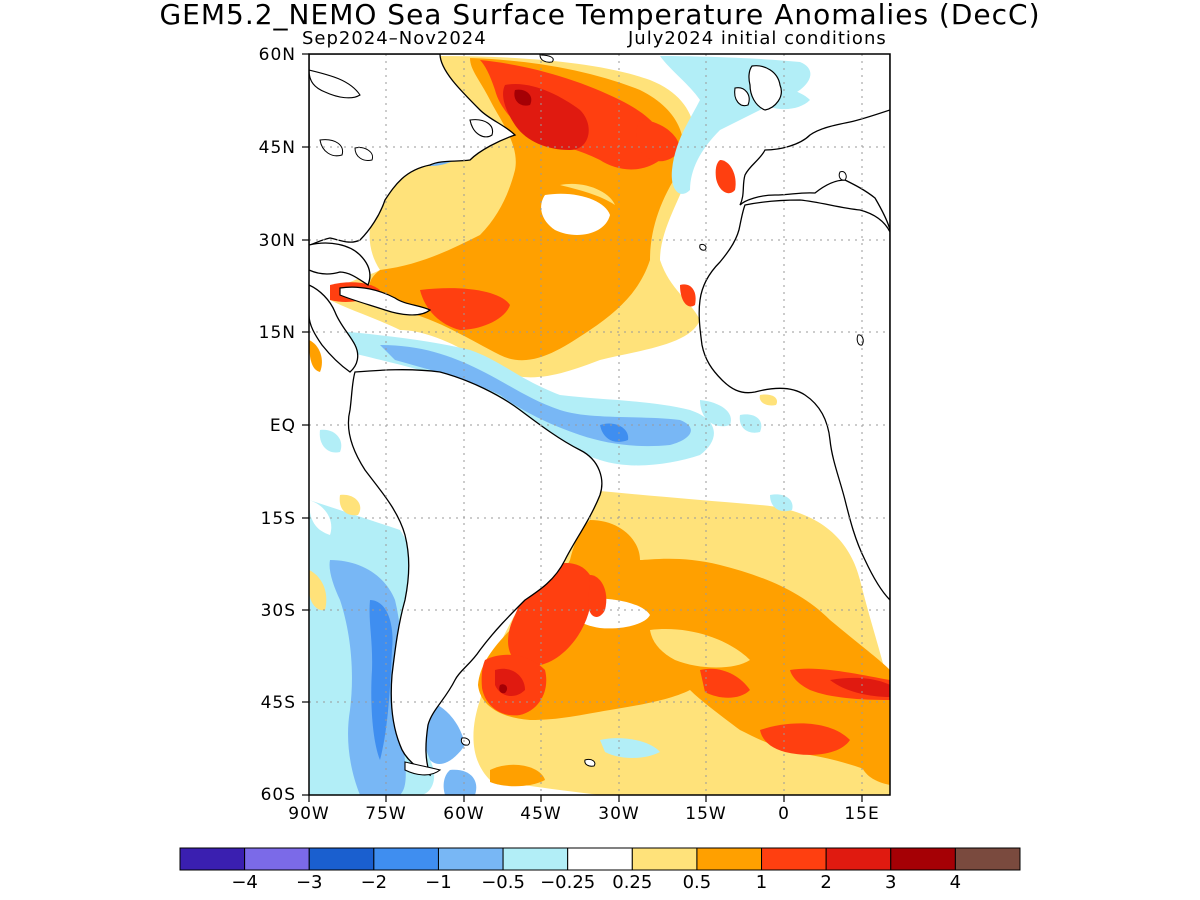 This screenshot has height=900, width=1200. I want to click on lon-label-0: 0, so click(784, 814).